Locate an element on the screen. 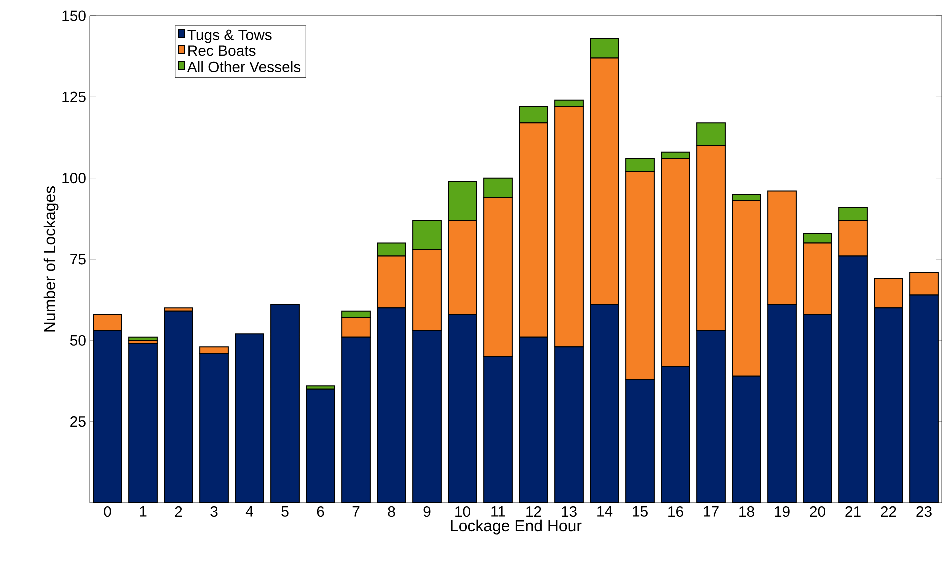  x-tick-label: 14 is located at coordinates (605, 511).